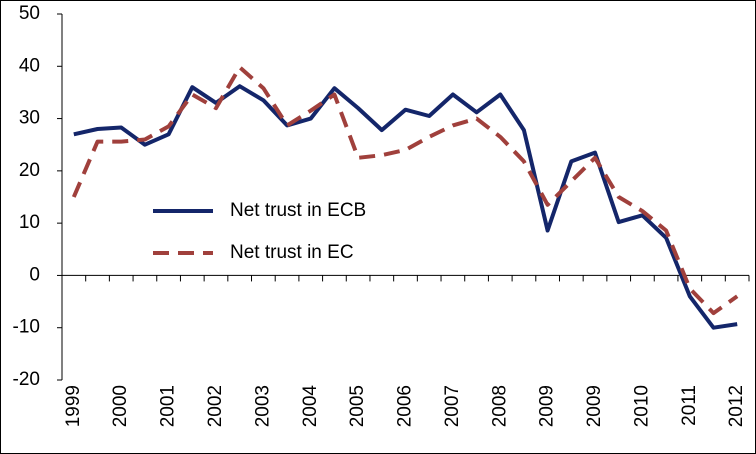 The height and width of the screenshot is (454, 756). Describe the element at coordinates (29, 222) in the screenshot. I see `y-tick-label: 10` at that location.